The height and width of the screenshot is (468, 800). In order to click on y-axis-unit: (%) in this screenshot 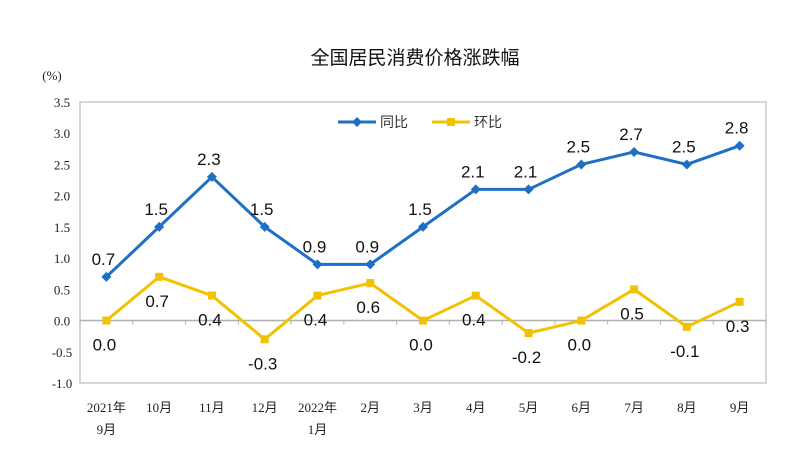, I will do `click(52, 75)`.